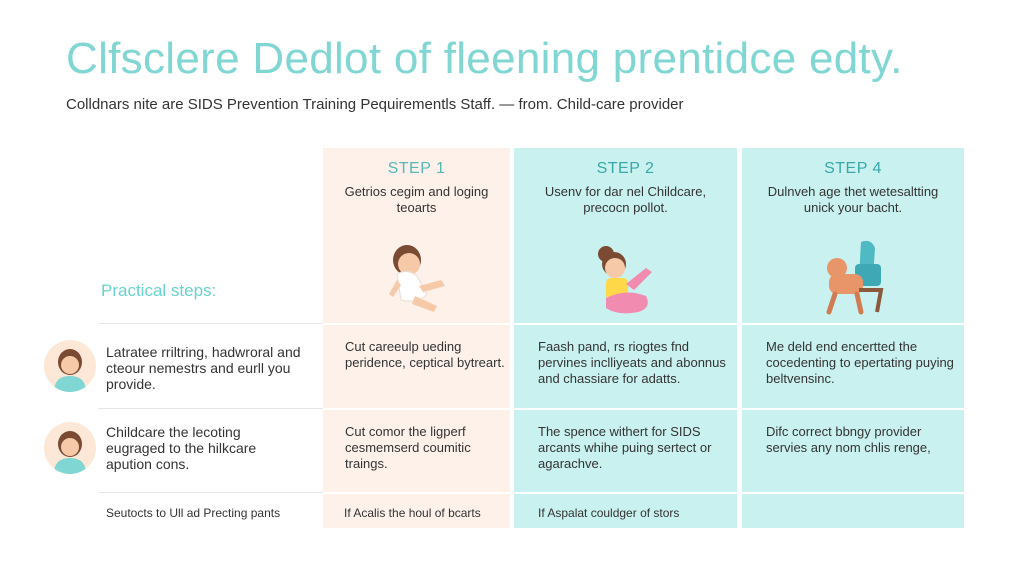  Describe the element at coordinates (855, 277) in the screenshot. I see `toy-rocker-illustration` at that location.